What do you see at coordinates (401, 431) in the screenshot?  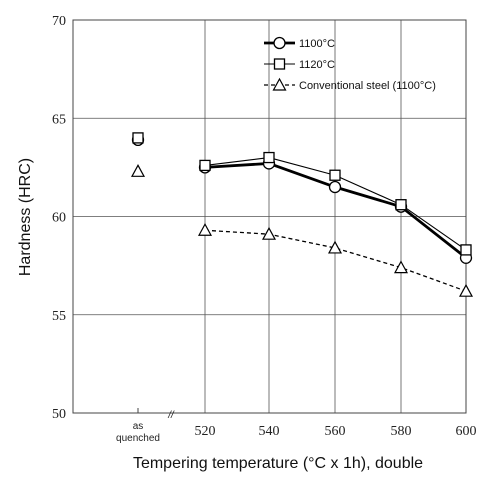 I see `x-tick-label: 580` at bounding box center [401, 431].